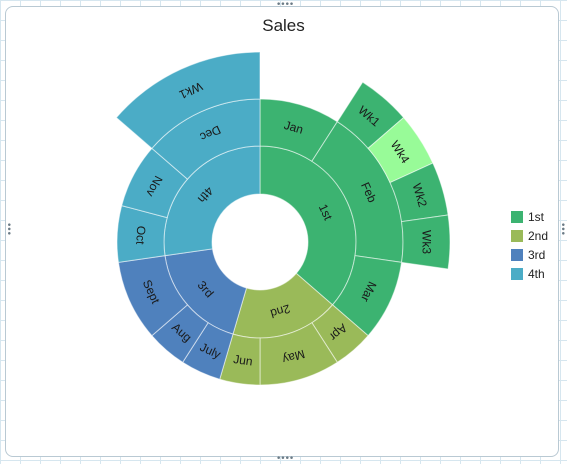  Describe the element at coordinates (242, 360) in the screenshot. I see `segment-label-jun: Jun` at that location.